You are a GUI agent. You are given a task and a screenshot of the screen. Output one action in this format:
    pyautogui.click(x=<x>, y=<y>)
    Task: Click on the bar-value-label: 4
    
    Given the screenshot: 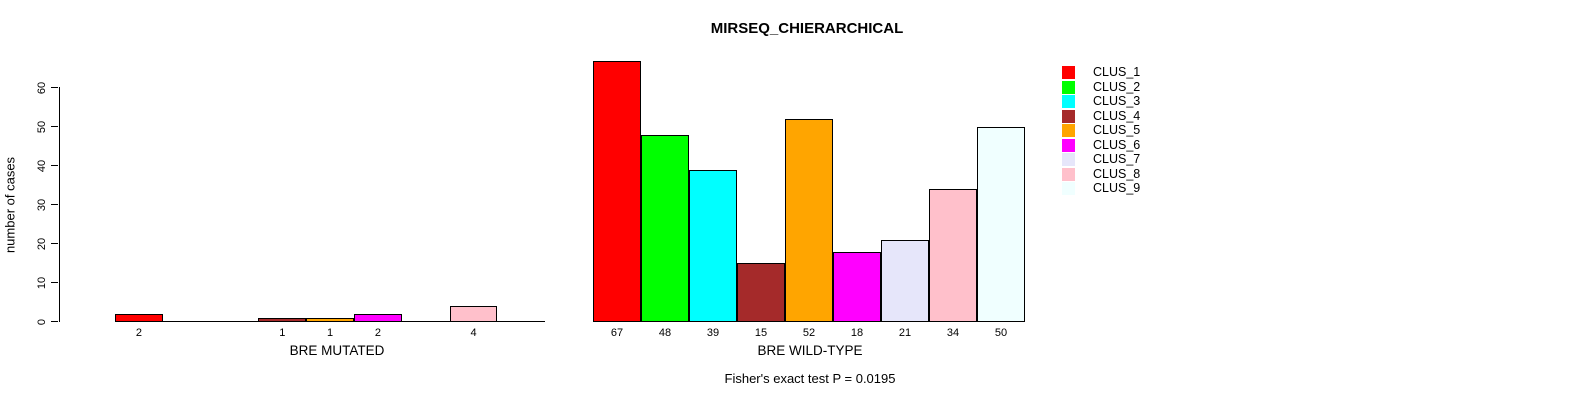 What is the action you would take?
    pyautogui.click(x=473, y=333)
    